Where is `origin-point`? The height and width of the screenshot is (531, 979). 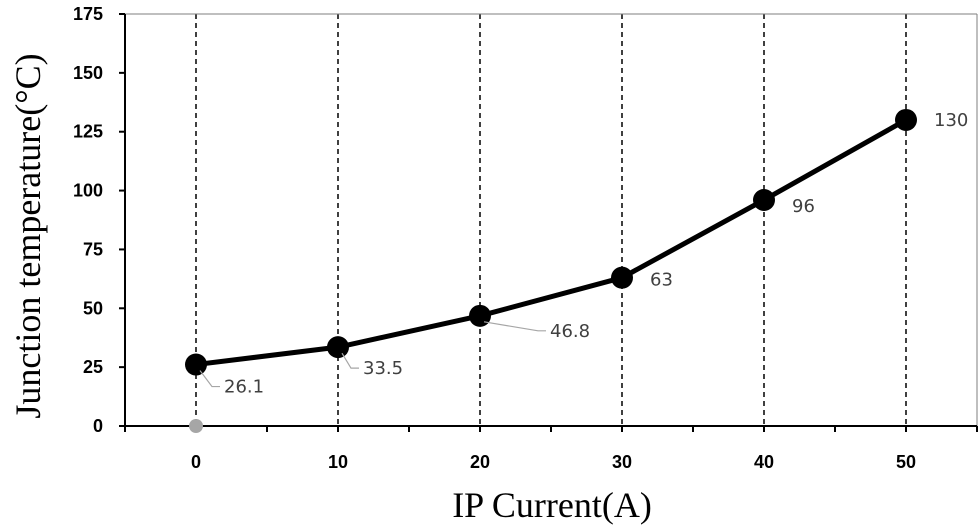
origin-point is located at coordinates (196, 426).